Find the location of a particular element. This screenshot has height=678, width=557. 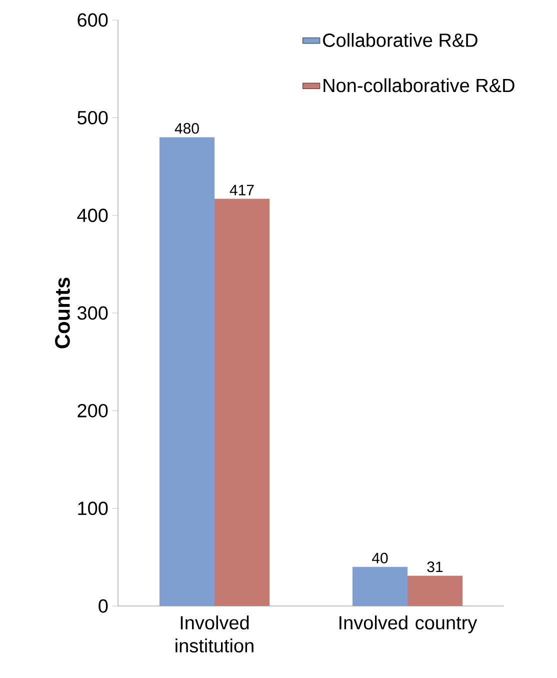

y-tick-label: 300 is located at coordinates (92, 313).